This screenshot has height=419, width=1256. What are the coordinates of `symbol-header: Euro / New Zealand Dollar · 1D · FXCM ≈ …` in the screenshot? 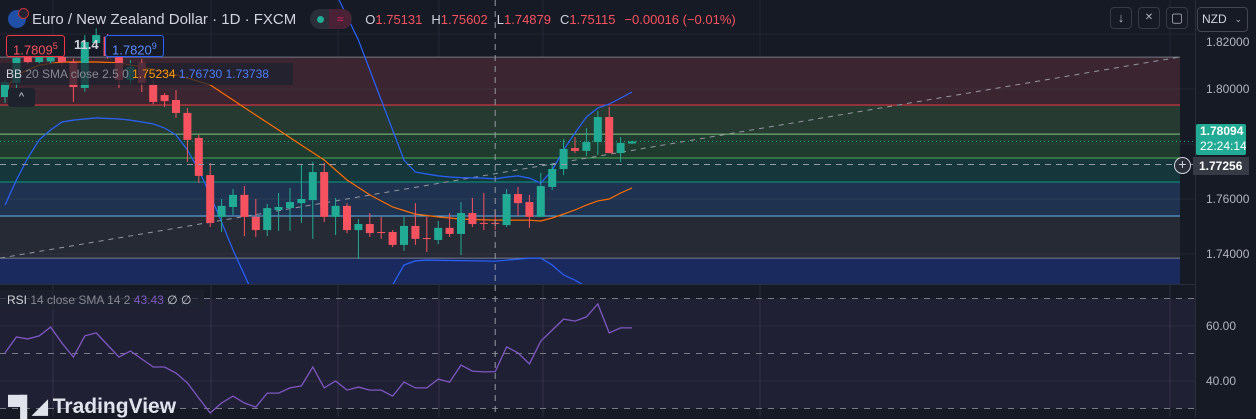 It's located at (368, 19).